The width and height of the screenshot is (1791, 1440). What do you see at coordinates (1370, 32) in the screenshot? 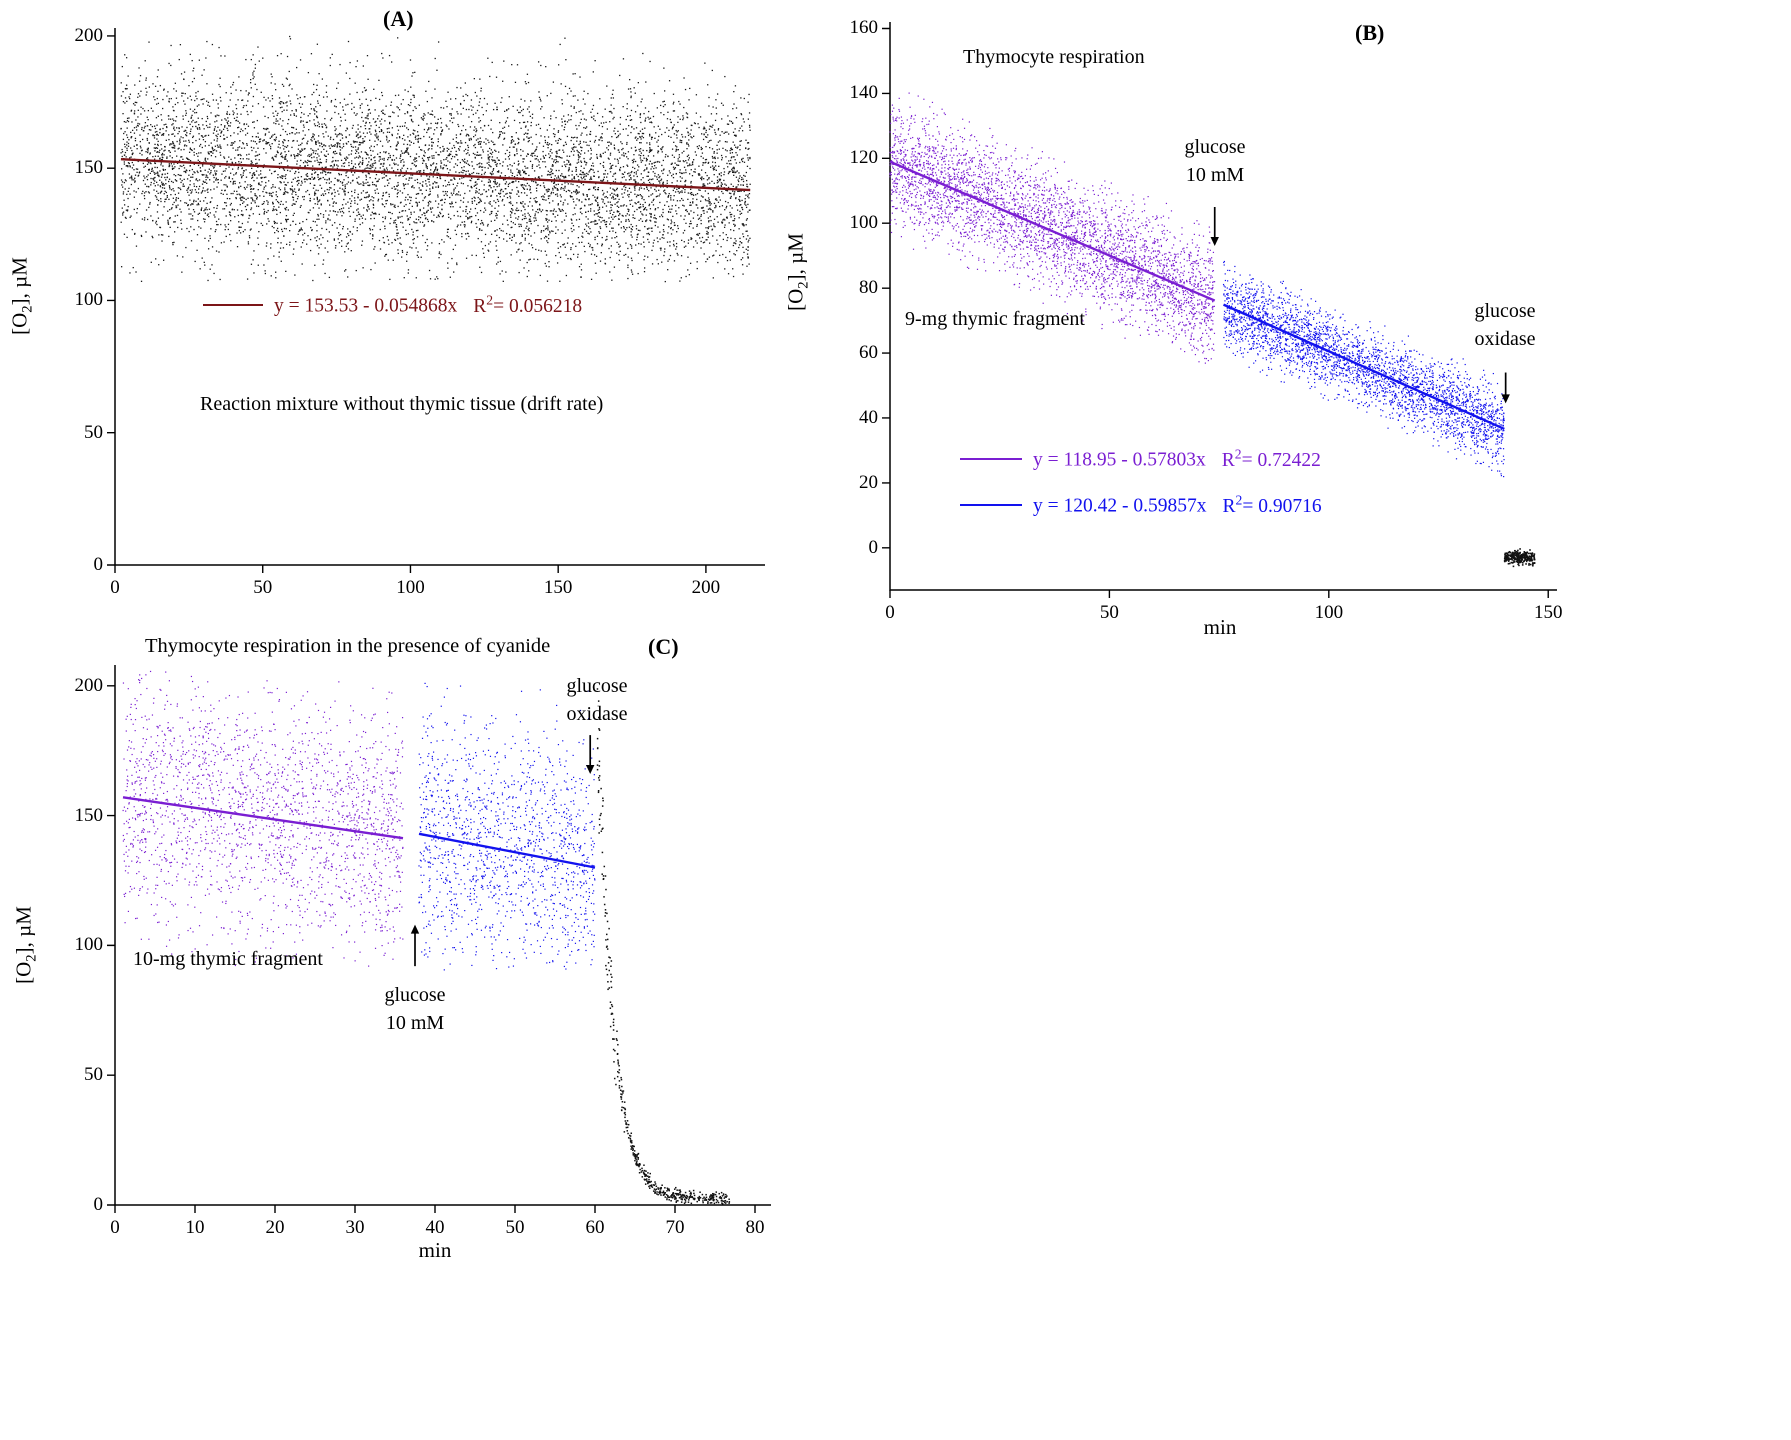
I see `panel-b-label: (B)` at bounding box center [1370, 32].